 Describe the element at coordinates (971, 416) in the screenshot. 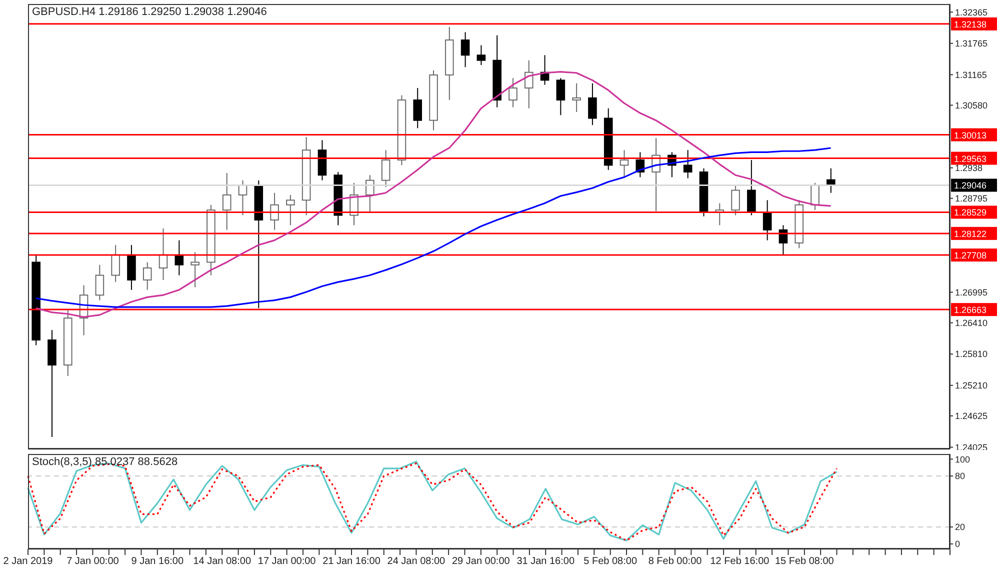

I see `y-tick-label: 1.24625` at that location.